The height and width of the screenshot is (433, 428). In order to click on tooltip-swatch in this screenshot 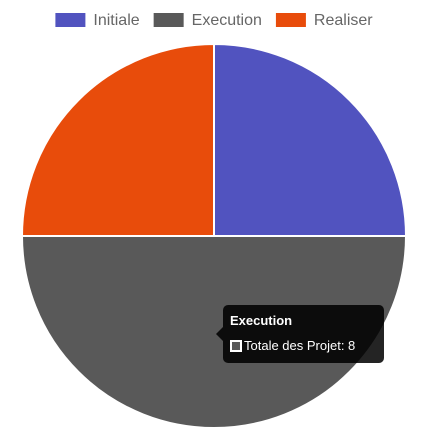, I will do `click(236, 345)`.